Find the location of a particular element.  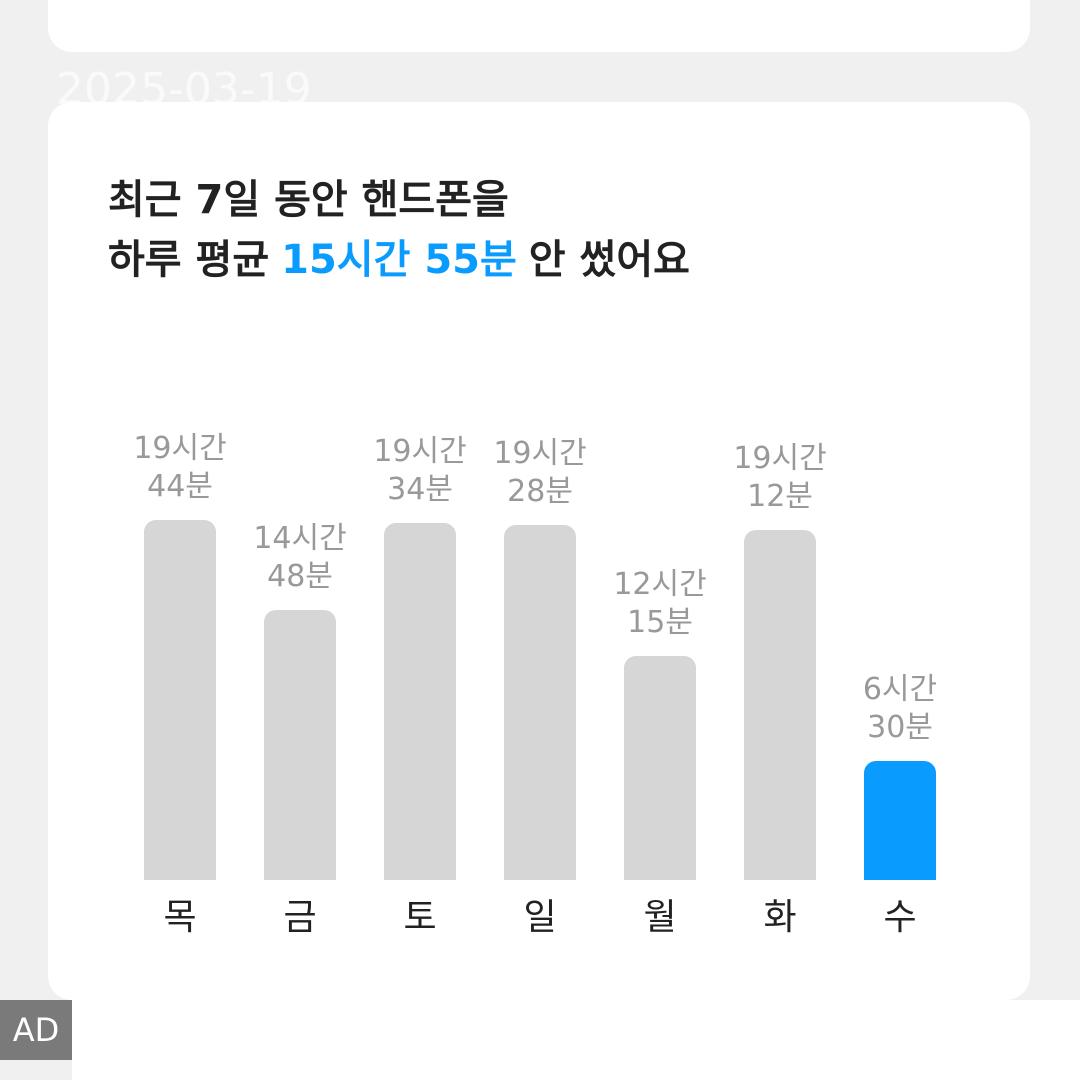

x-tick-label: 수 is located at coordinates (900, 917).